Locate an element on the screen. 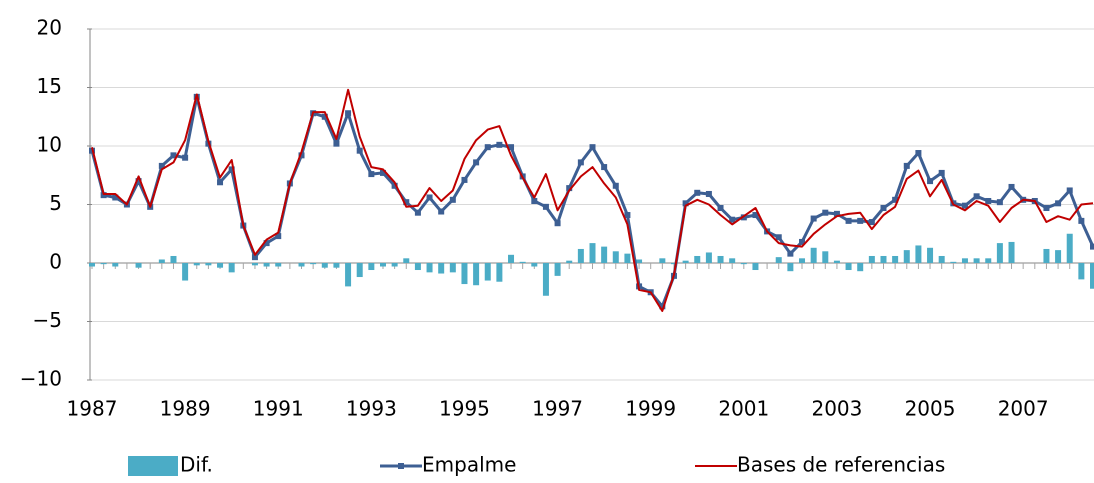 This screenshot has width=1094, height=483. x-tick-label: 2003 is located at coordinates (836, 409).